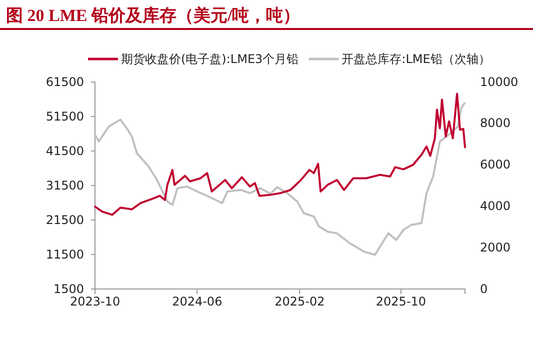 The height and width of the screenshot is (361, 533). Describe the element at coordinates (495, 247) in the screenshot. I see `y2-tick-label: 2000` at that location.